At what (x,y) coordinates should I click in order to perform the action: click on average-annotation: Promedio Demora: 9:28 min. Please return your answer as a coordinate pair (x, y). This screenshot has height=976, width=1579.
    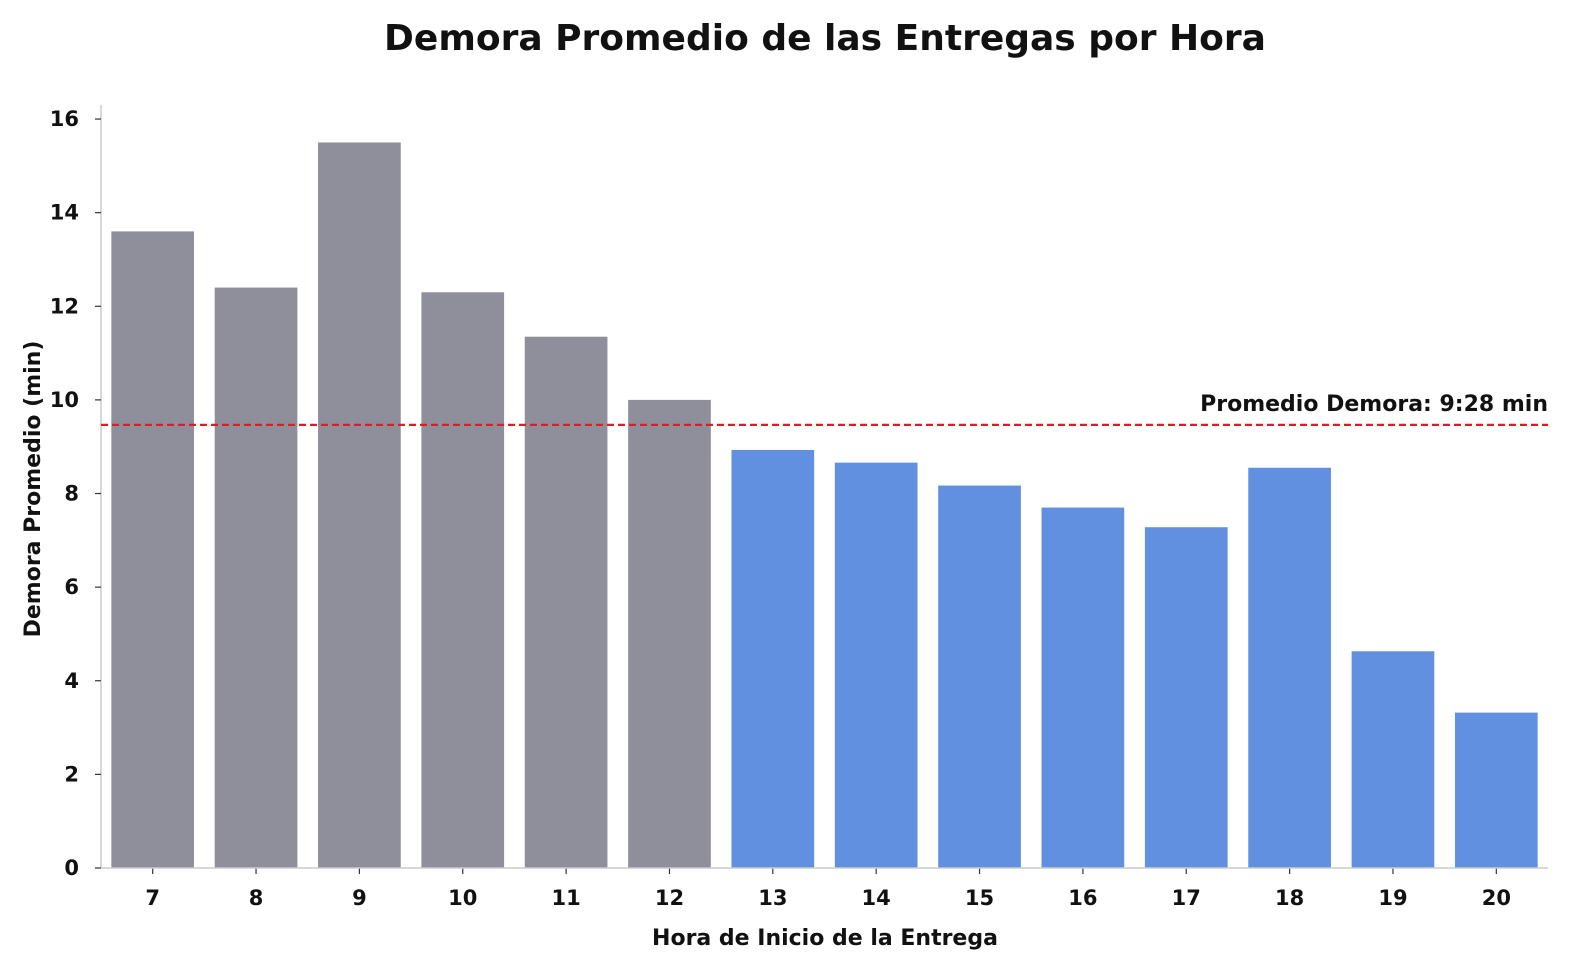
    Looking at the image, I should click on (1374, 404).